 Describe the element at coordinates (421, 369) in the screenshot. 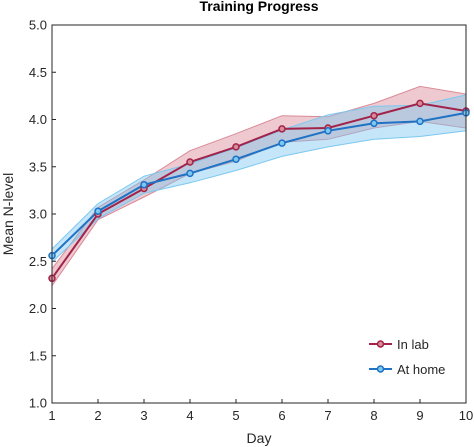

I see `legend-label-at-home: At home` at that location.